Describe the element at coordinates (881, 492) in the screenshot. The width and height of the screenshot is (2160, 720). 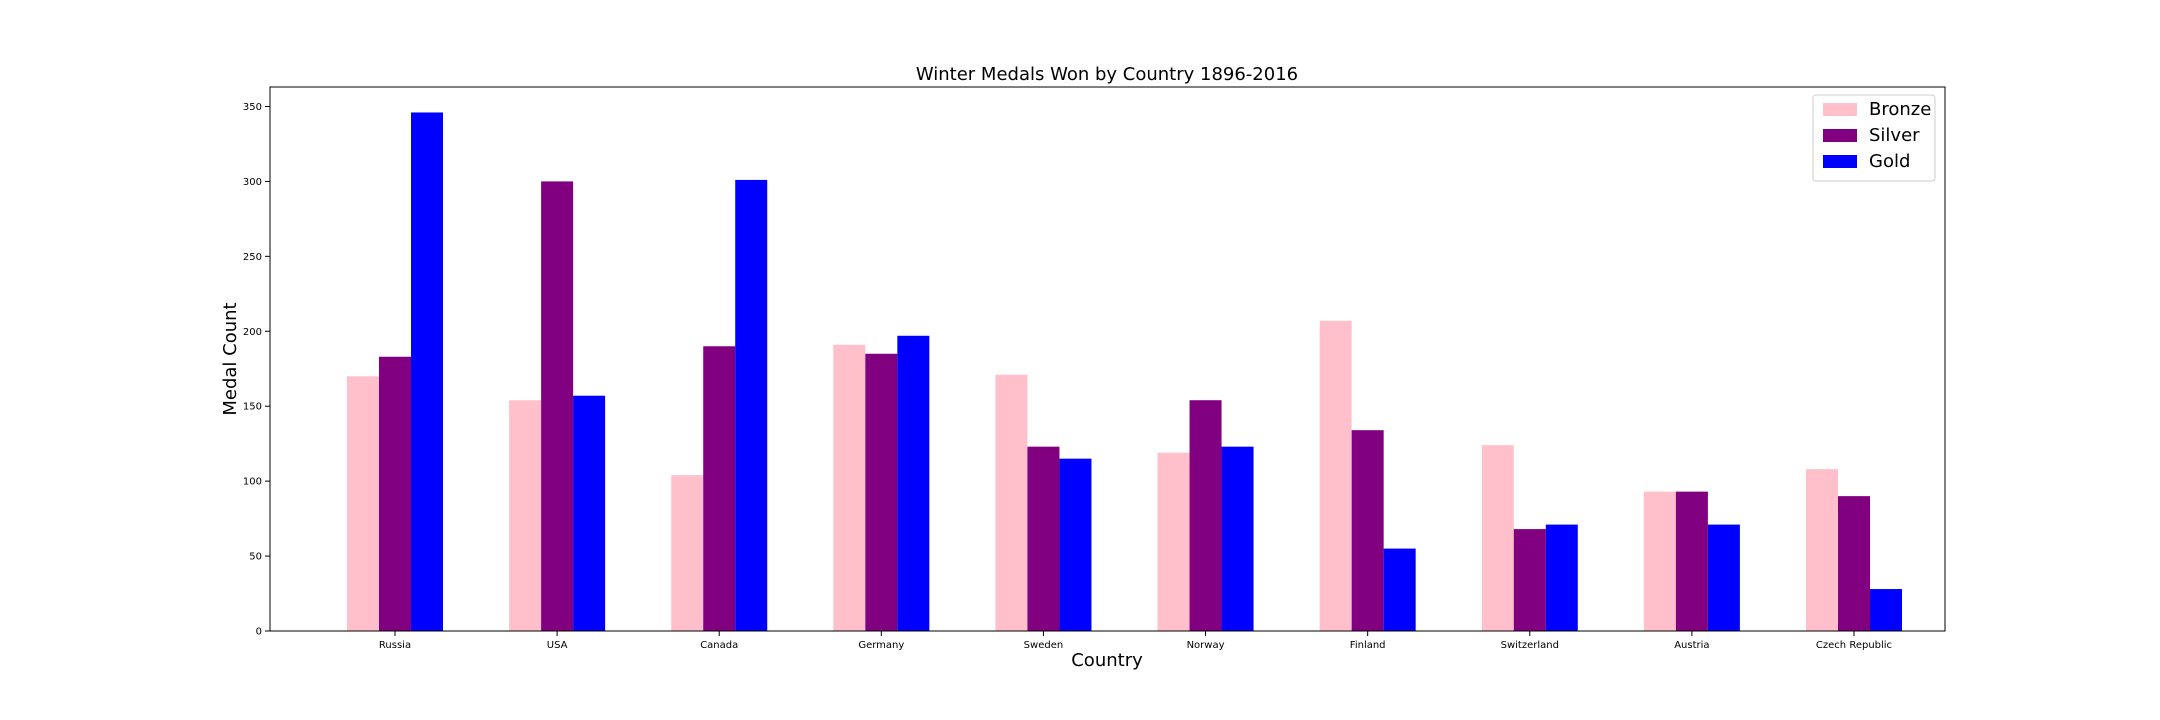
I see `bar-silver-germany` at that location.